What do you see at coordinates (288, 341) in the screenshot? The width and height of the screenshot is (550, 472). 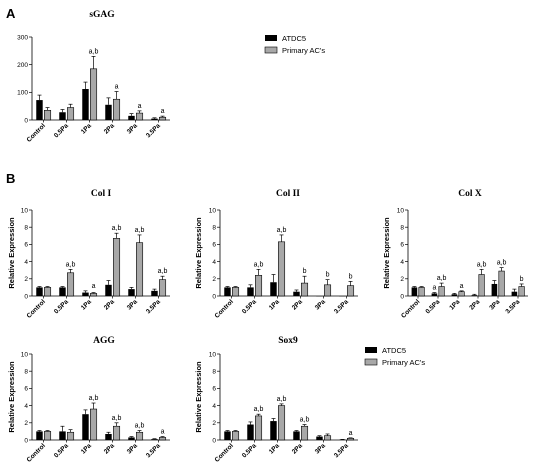 I see `chart-title: Sox9` at bounding box center [288, 341].